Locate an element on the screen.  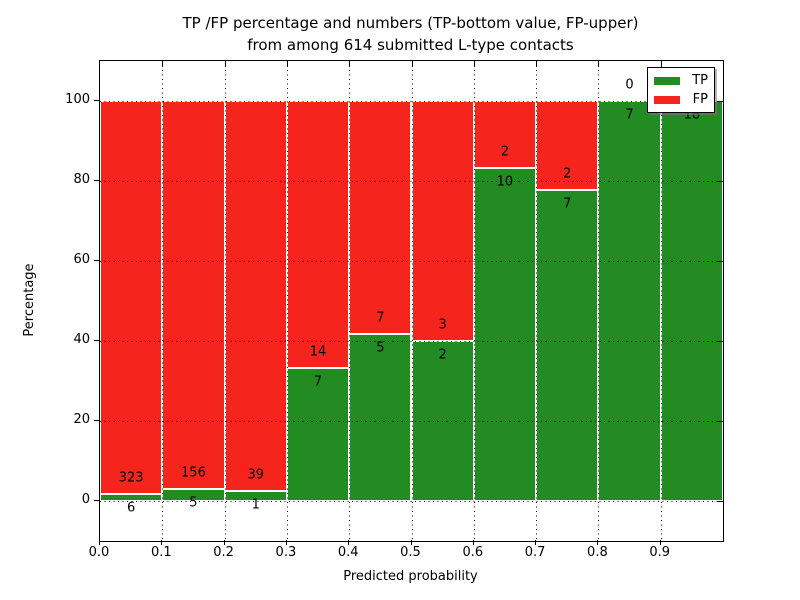
x-tick-label: 0.3 is located at coordinates (286, 552).